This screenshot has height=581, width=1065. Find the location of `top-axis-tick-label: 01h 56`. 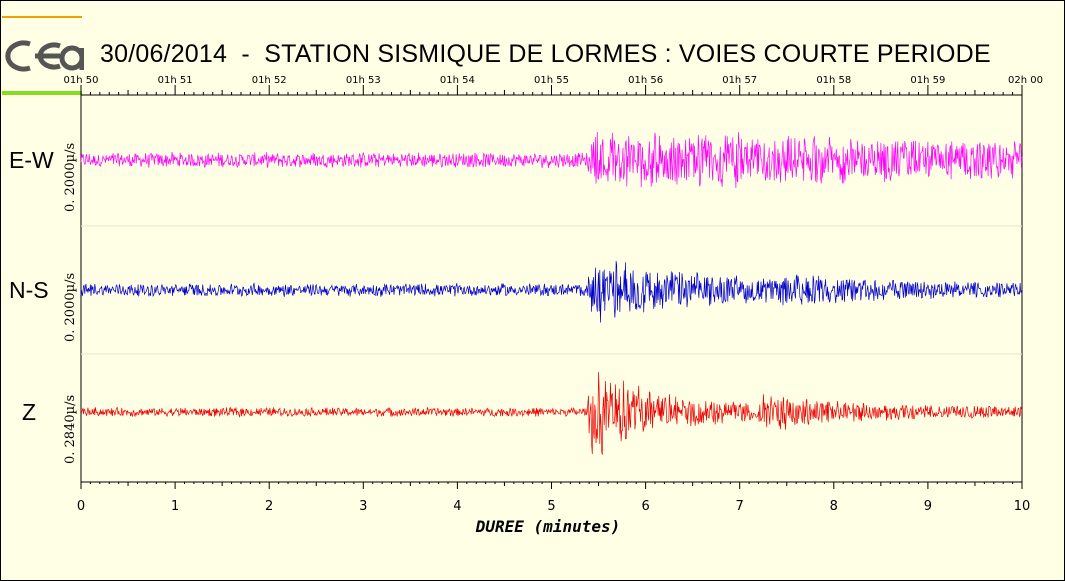

top-axis-tick-label: 01h 56 is located at coordinates (645, 80).